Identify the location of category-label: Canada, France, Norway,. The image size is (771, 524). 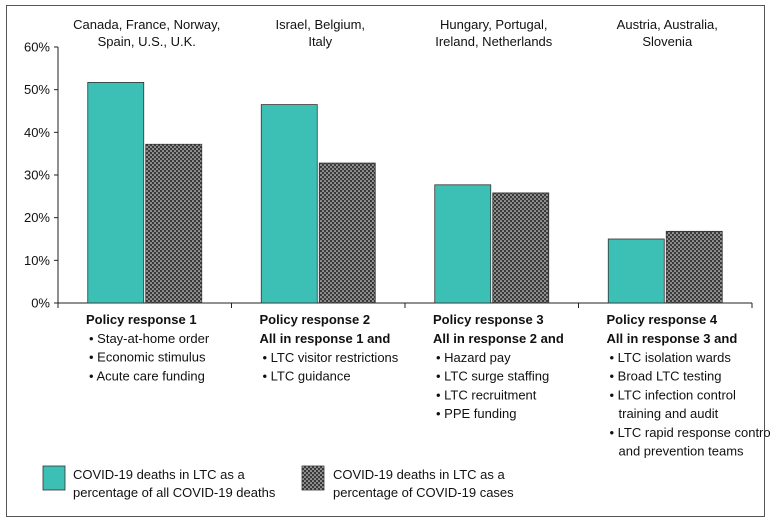
(146, 24).